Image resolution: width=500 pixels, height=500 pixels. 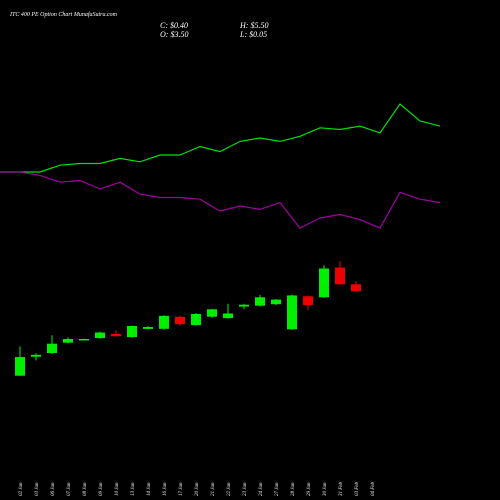 What do you see at coordinates (277, 489) in the screenshot?
I see `x-tick-label: 27 Jan` at bounding box center [277, 489].